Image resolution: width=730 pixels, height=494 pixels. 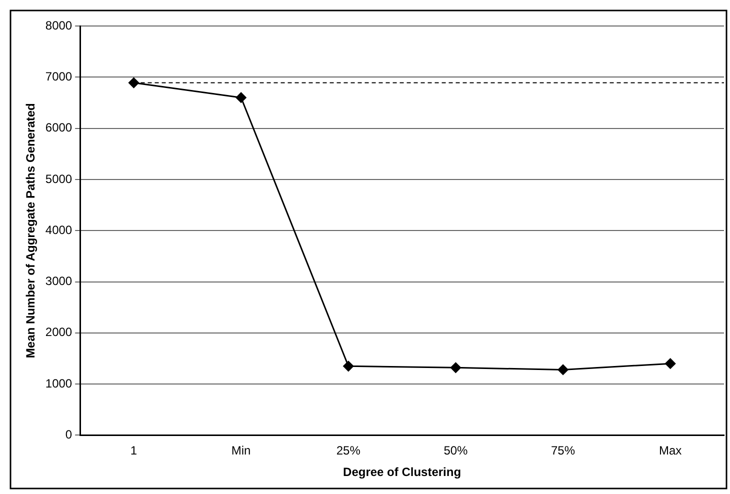 What do you see at coordinates (58, 25) in the screenshot?
I see `y-tick-label: 8000` at bounding box center [58, 25].